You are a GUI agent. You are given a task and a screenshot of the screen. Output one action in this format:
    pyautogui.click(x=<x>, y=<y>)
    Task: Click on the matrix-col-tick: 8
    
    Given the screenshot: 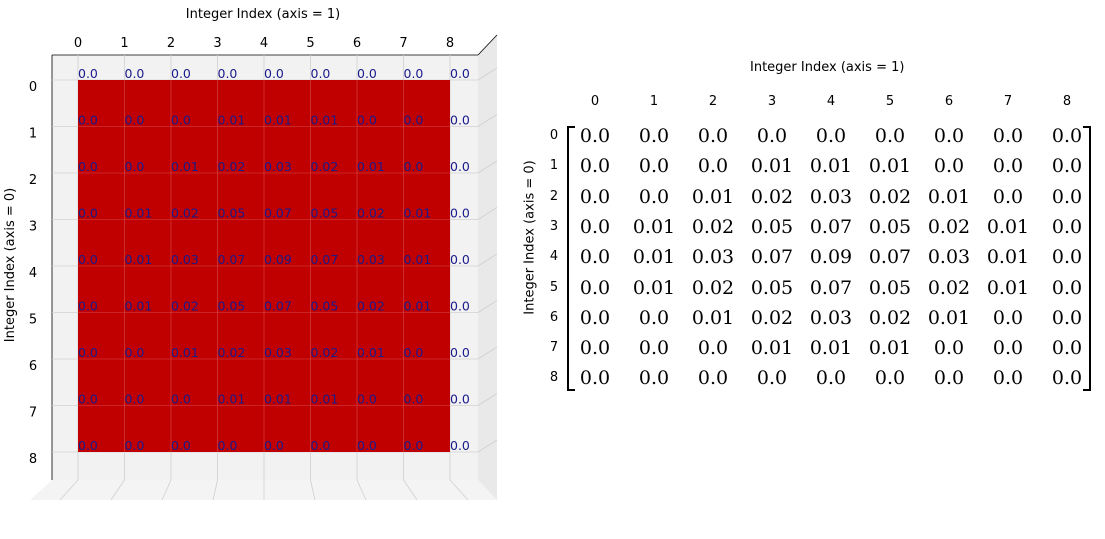 What is the action you would take?
    pyautogui.click(x=1067, y=101)
    